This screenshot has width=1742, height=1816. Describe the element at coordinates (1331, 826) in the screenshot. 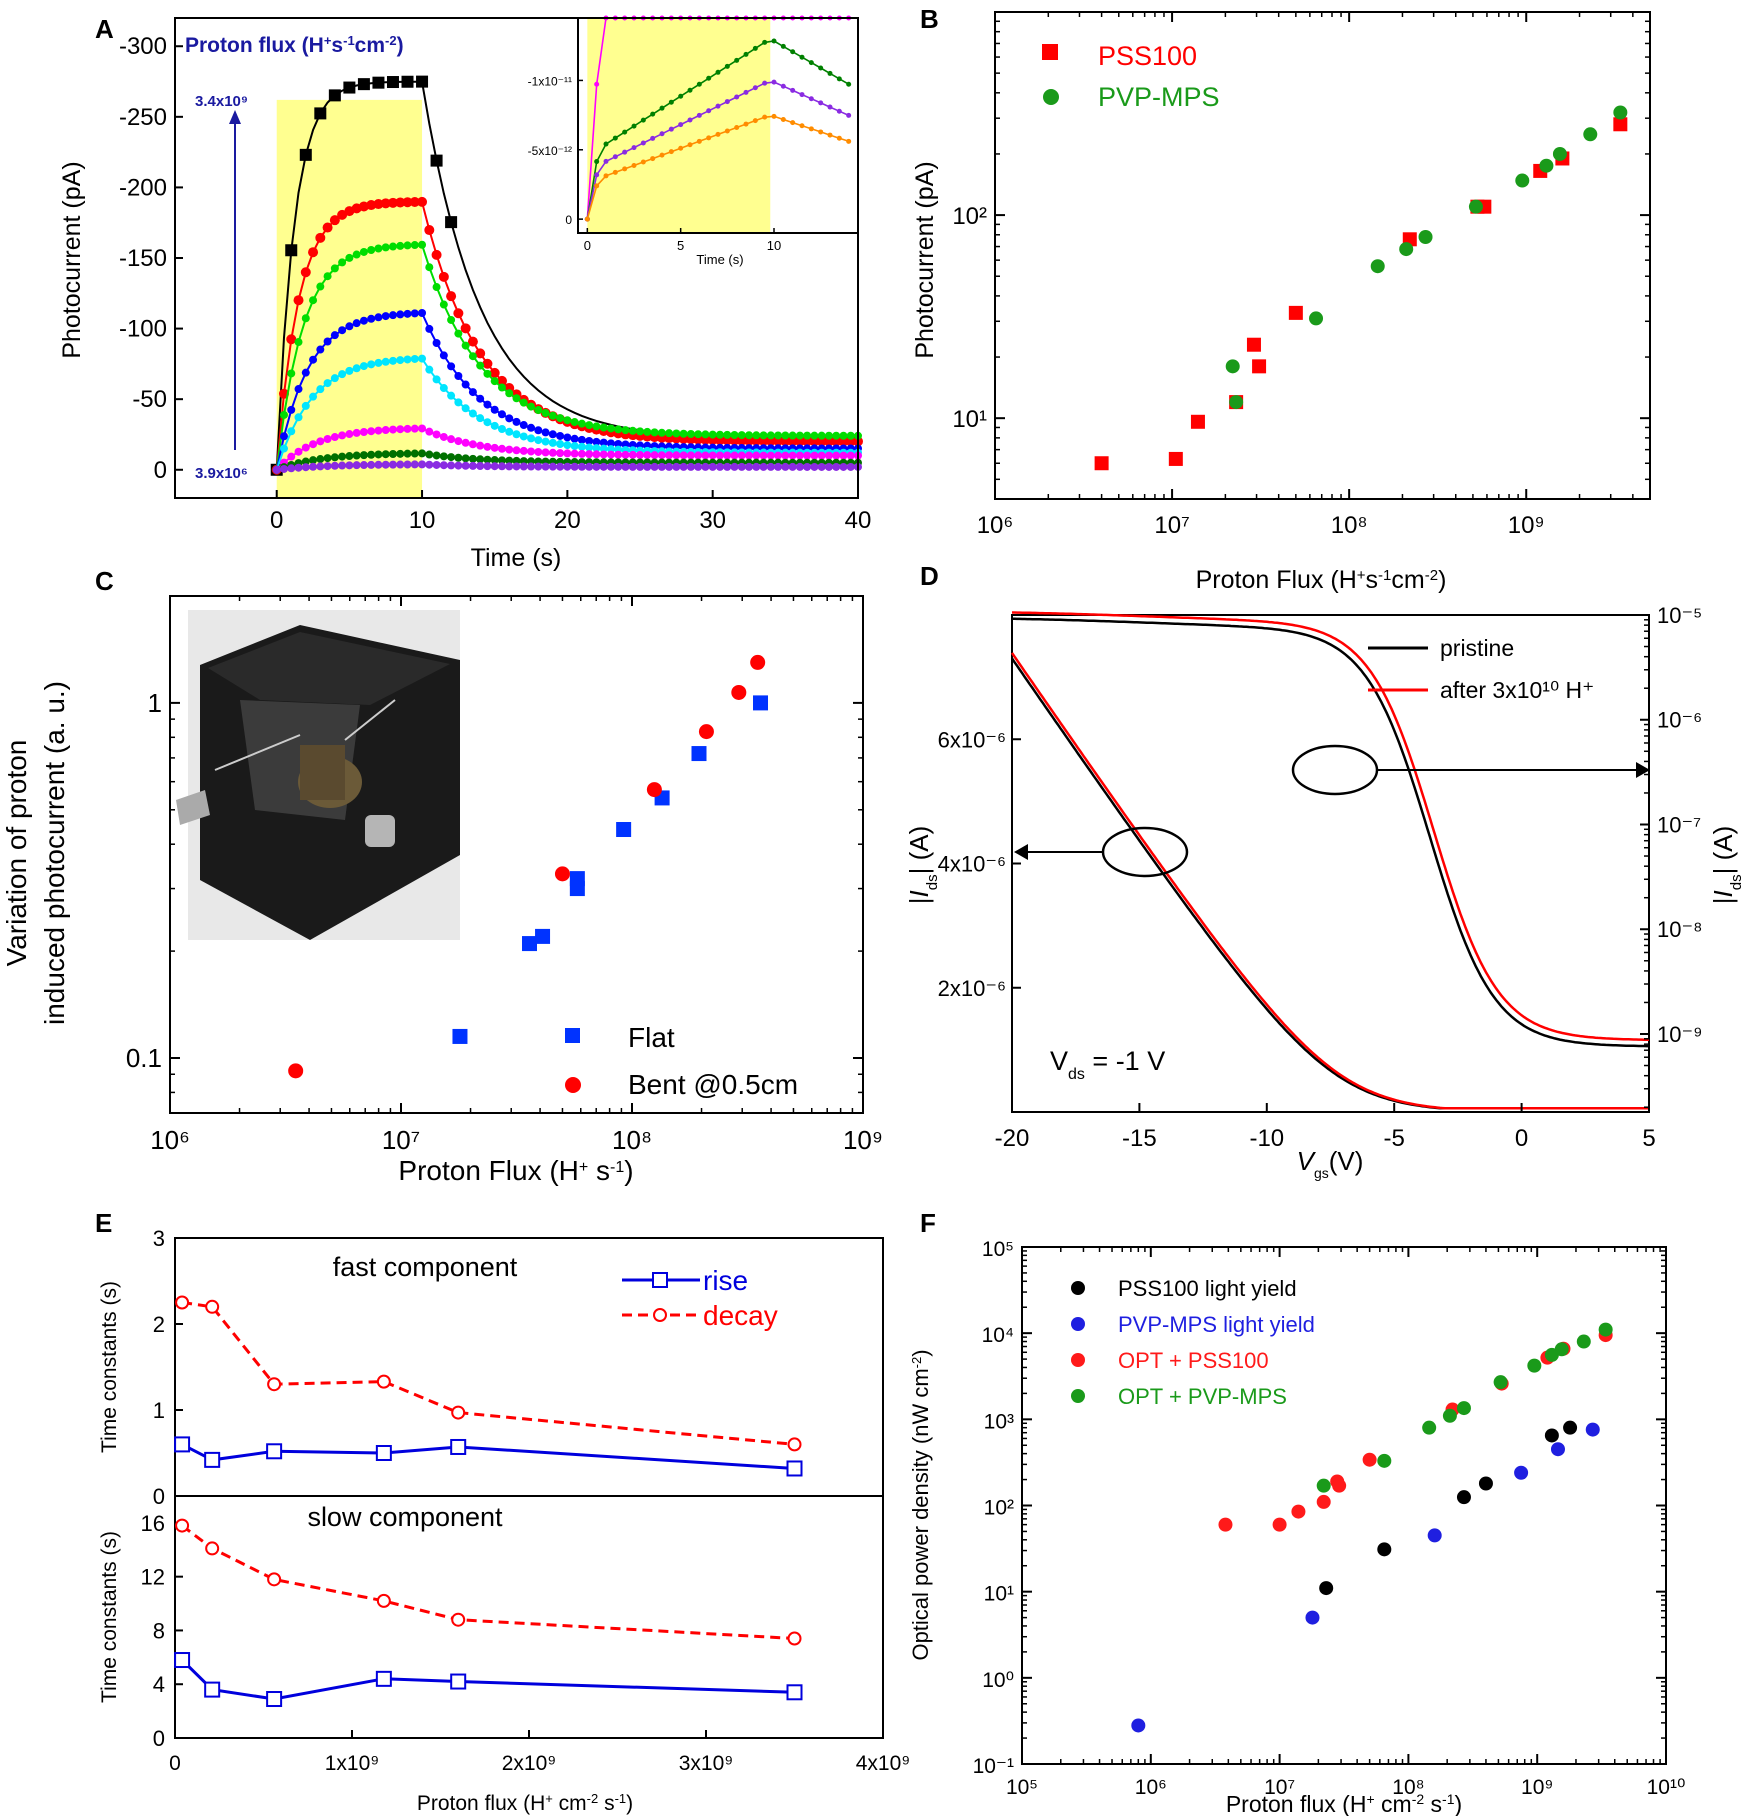

I see `d-curve-log` at that location.